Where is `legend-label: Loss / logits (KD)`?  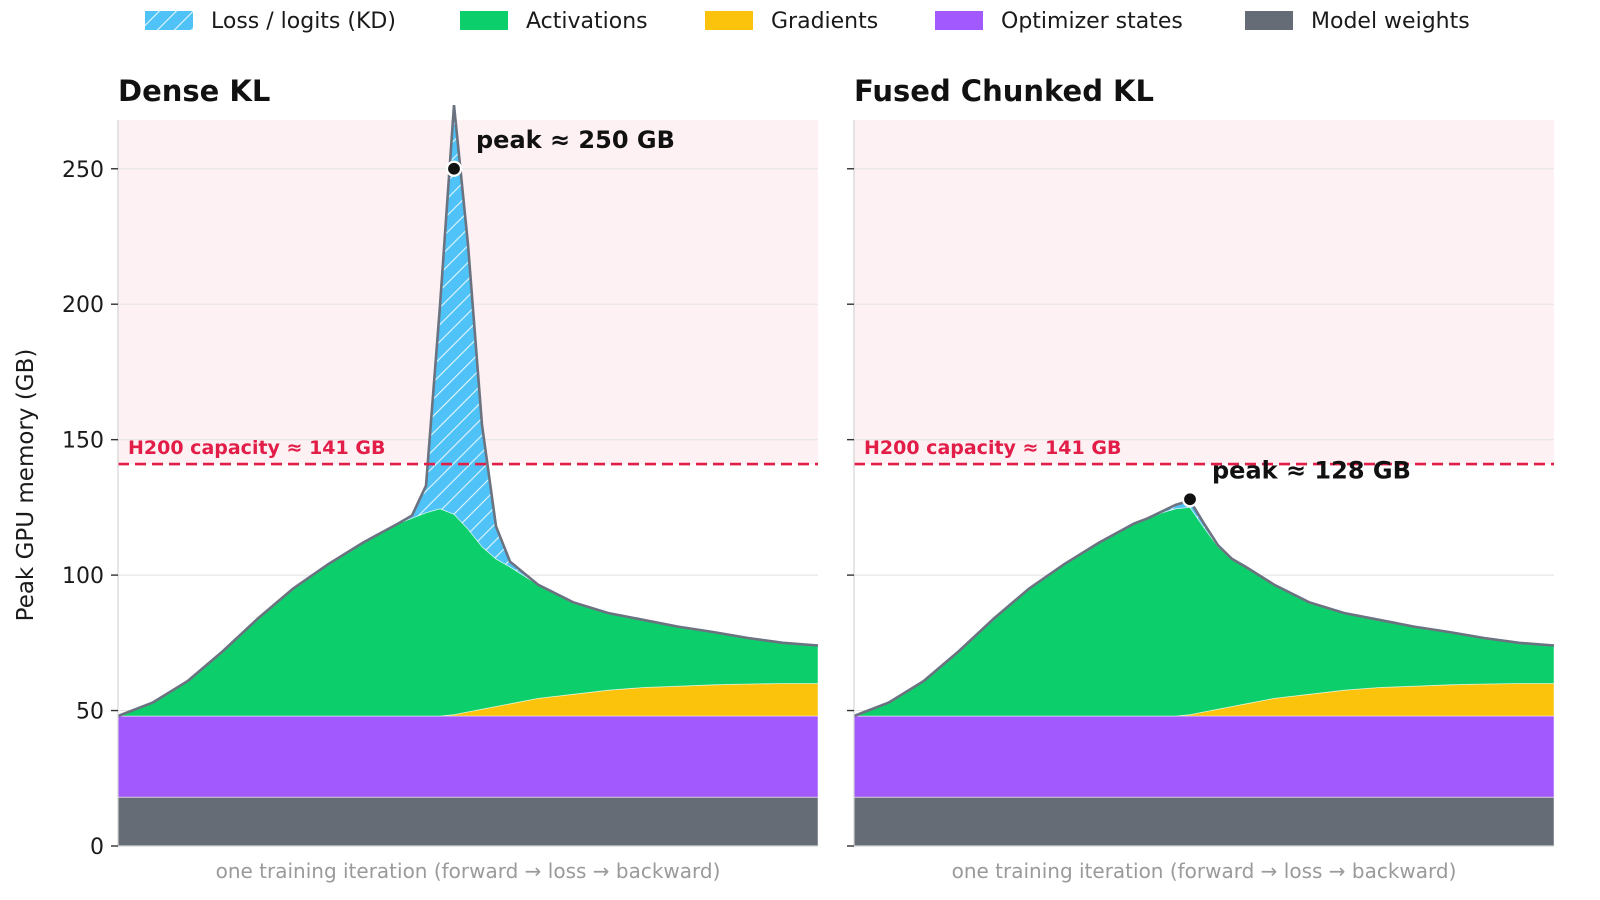
legend-label: Loss / logits (KD) is located at coordinates (303, 21).